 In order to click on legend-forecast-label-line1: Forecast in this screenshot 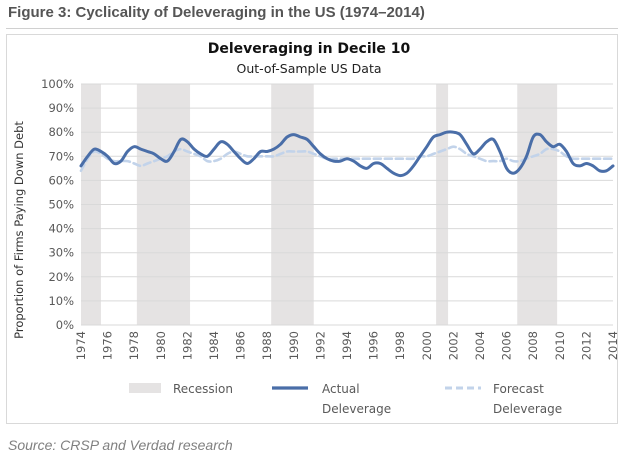, I will do `click(518, 389)`.